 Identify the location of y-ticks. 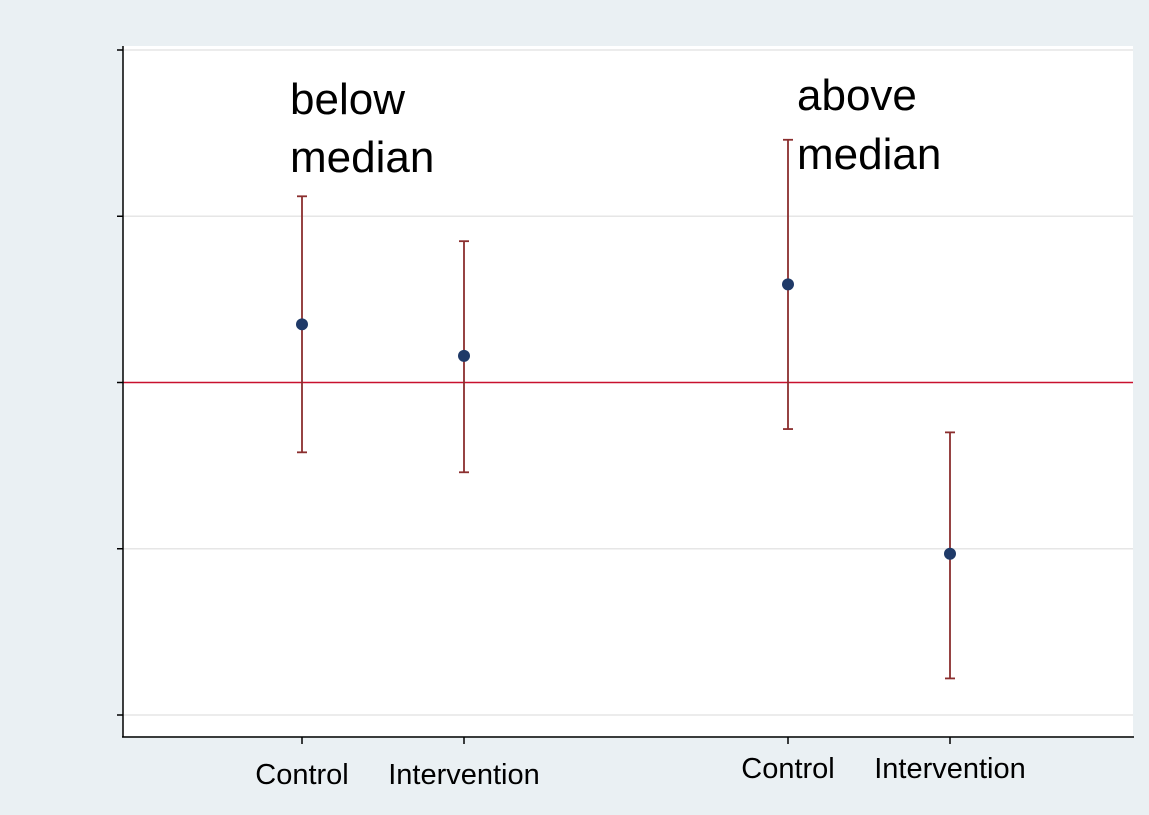
(120, 382).